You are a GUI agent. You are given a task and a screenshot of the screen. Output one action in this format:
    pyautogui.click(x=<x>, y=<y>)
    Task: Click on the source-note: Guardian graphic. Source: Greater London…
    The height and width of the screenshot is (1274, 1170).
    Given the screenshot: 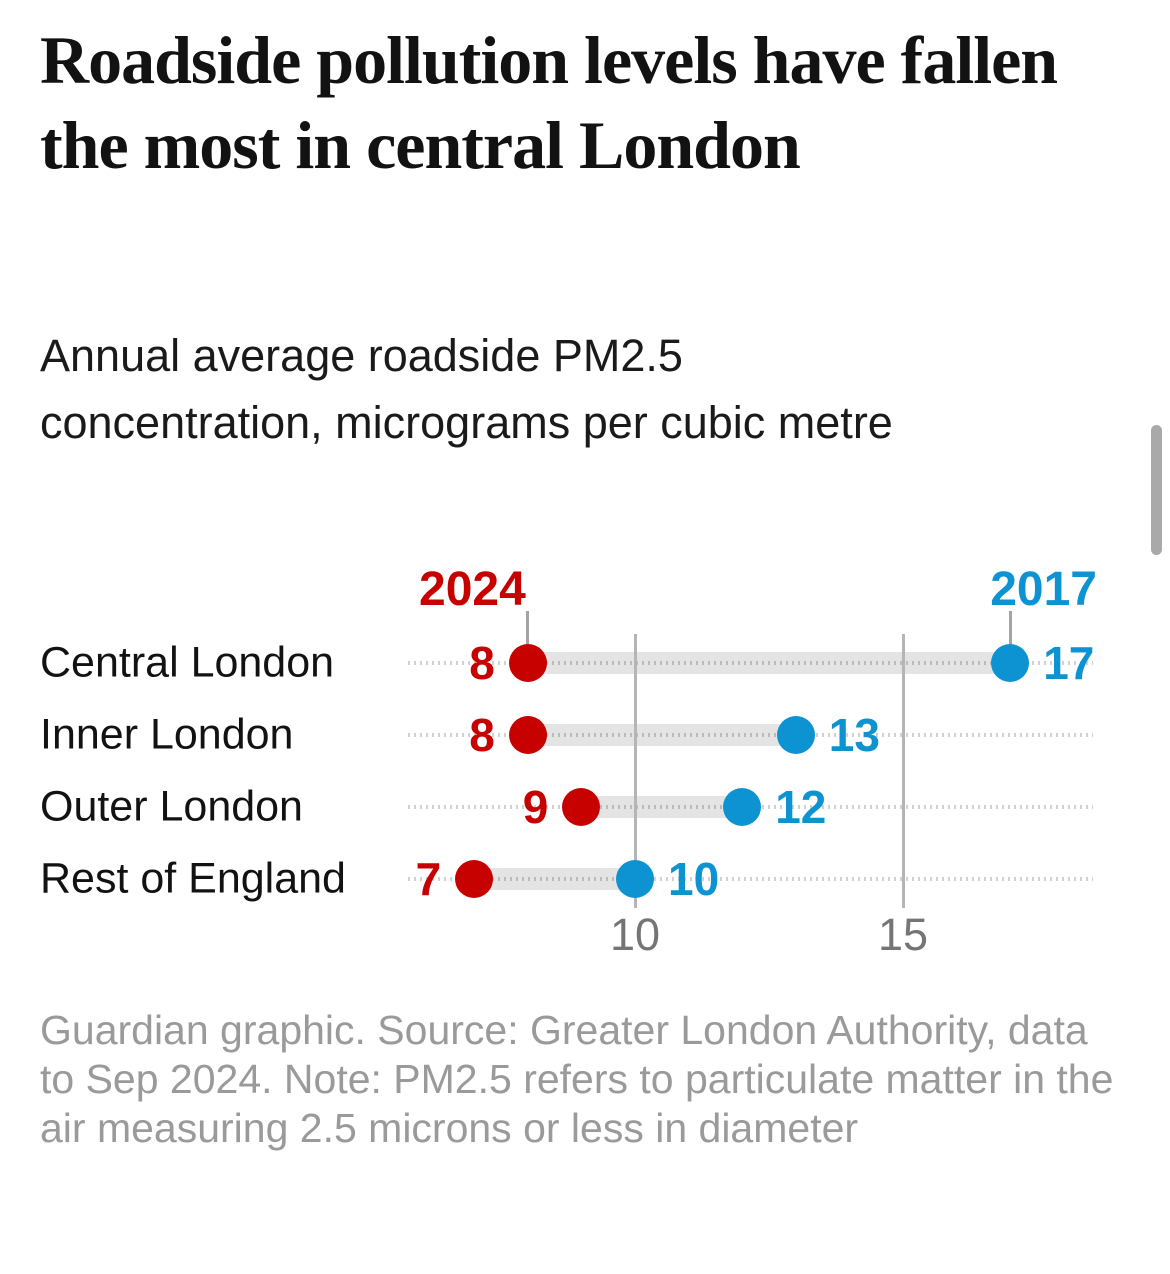 What is the action you would take?
    pyautogui.click(x=577, y=1079)
    